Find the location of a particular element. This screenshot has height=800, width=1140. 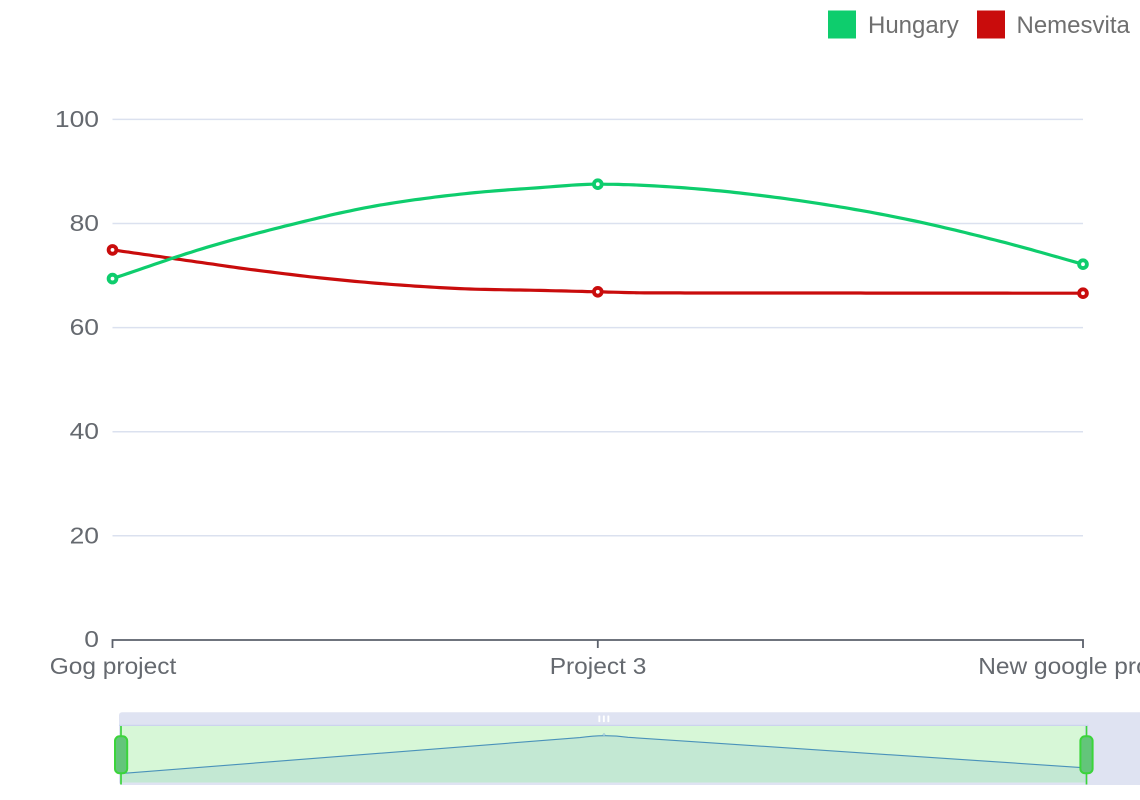

svg-text: 20 is located at coordinates (84, 536).